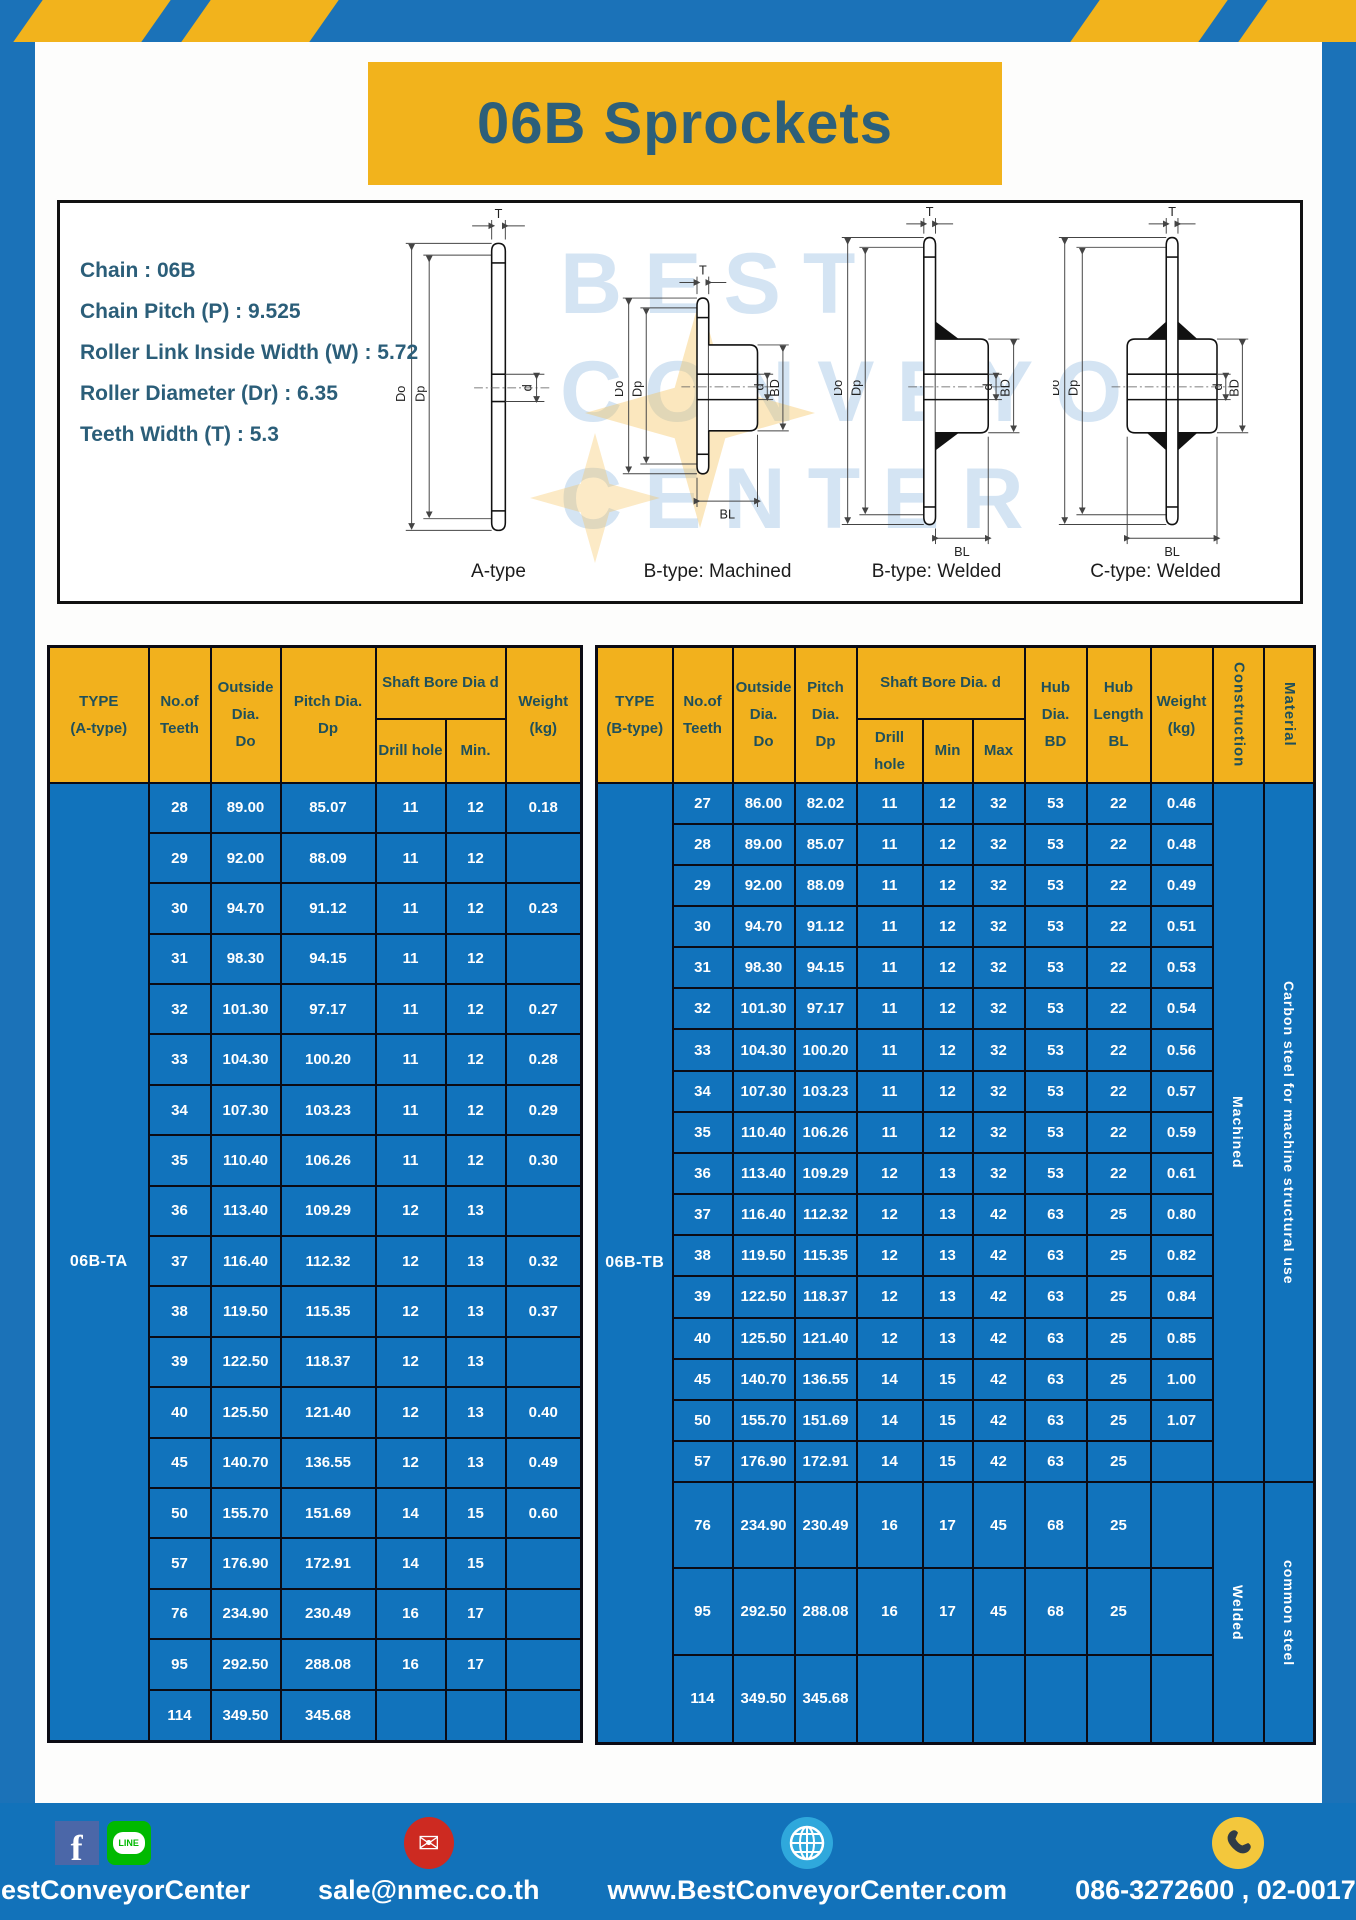 The image size is (1356, 1920). Describe the element at coordinates (328, 1412) in the screenshot. I see `table-cell: 121.40` at that location.